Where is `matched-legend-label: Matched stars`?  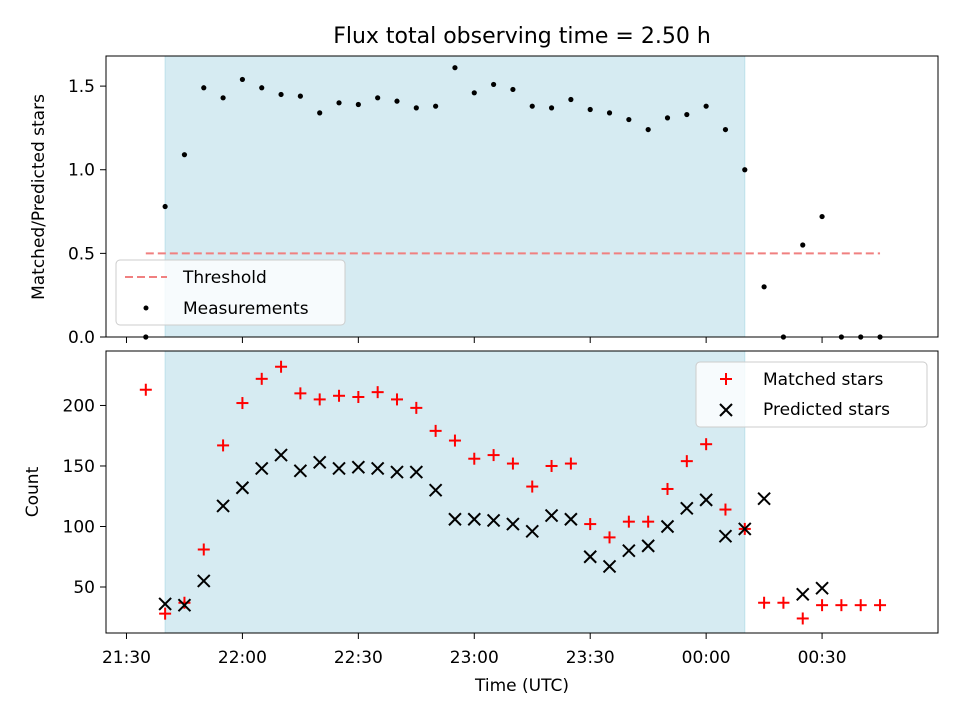
matched-legend-label: Matched stars is located at coordinates (823, 380).